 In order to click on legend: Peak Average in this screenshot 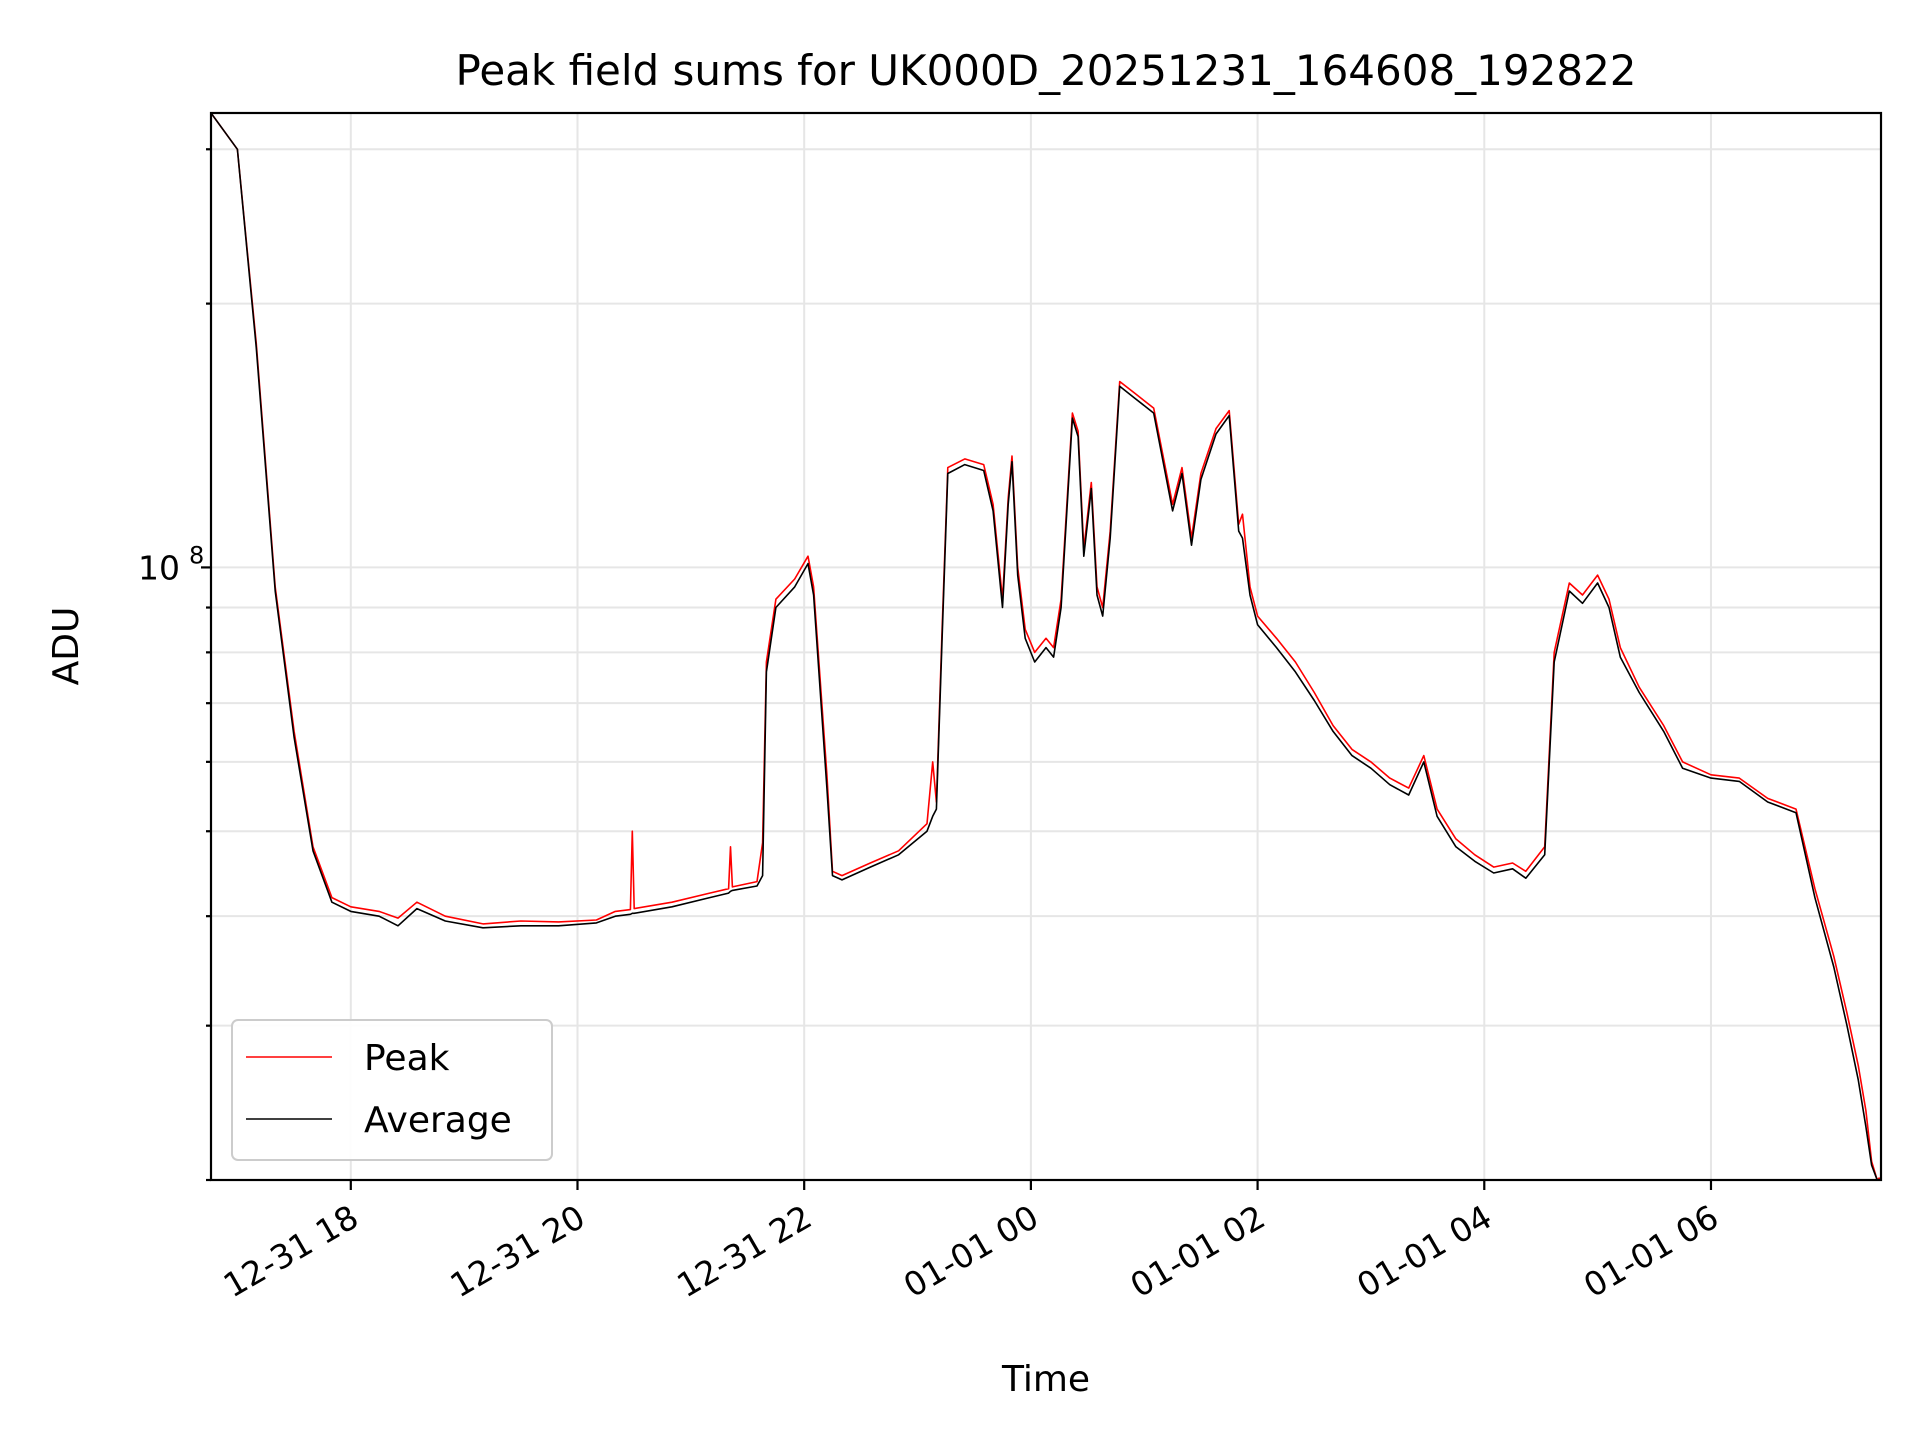, I will do `click(392, 1090)`.